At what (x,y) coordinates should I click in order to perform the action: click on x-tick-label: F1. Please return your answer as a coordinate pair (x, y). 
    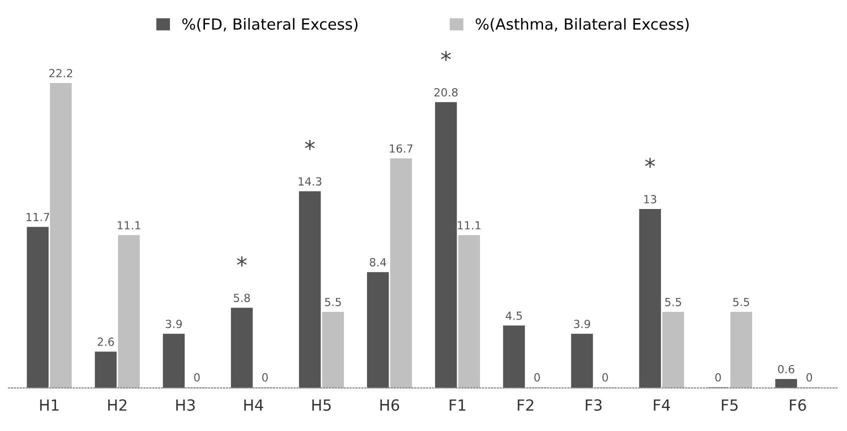
    Looking at the image, I should click on (458, 405).